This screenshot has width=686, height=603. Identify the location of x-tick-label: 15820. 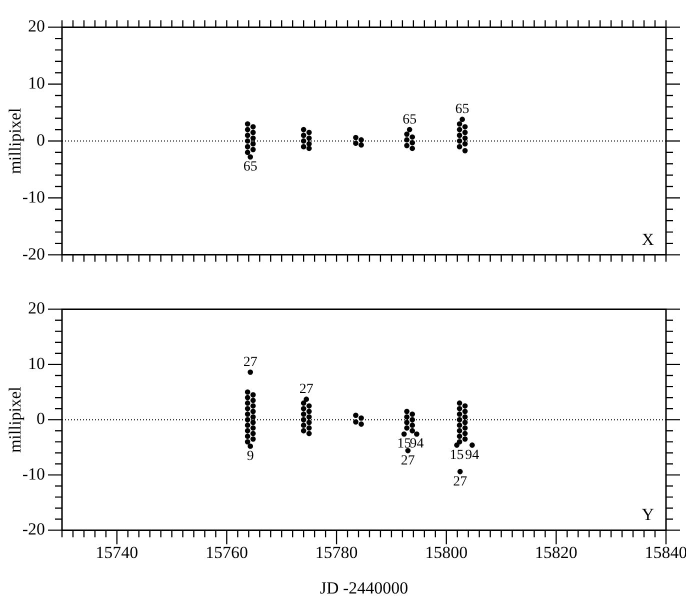
(556, 552).